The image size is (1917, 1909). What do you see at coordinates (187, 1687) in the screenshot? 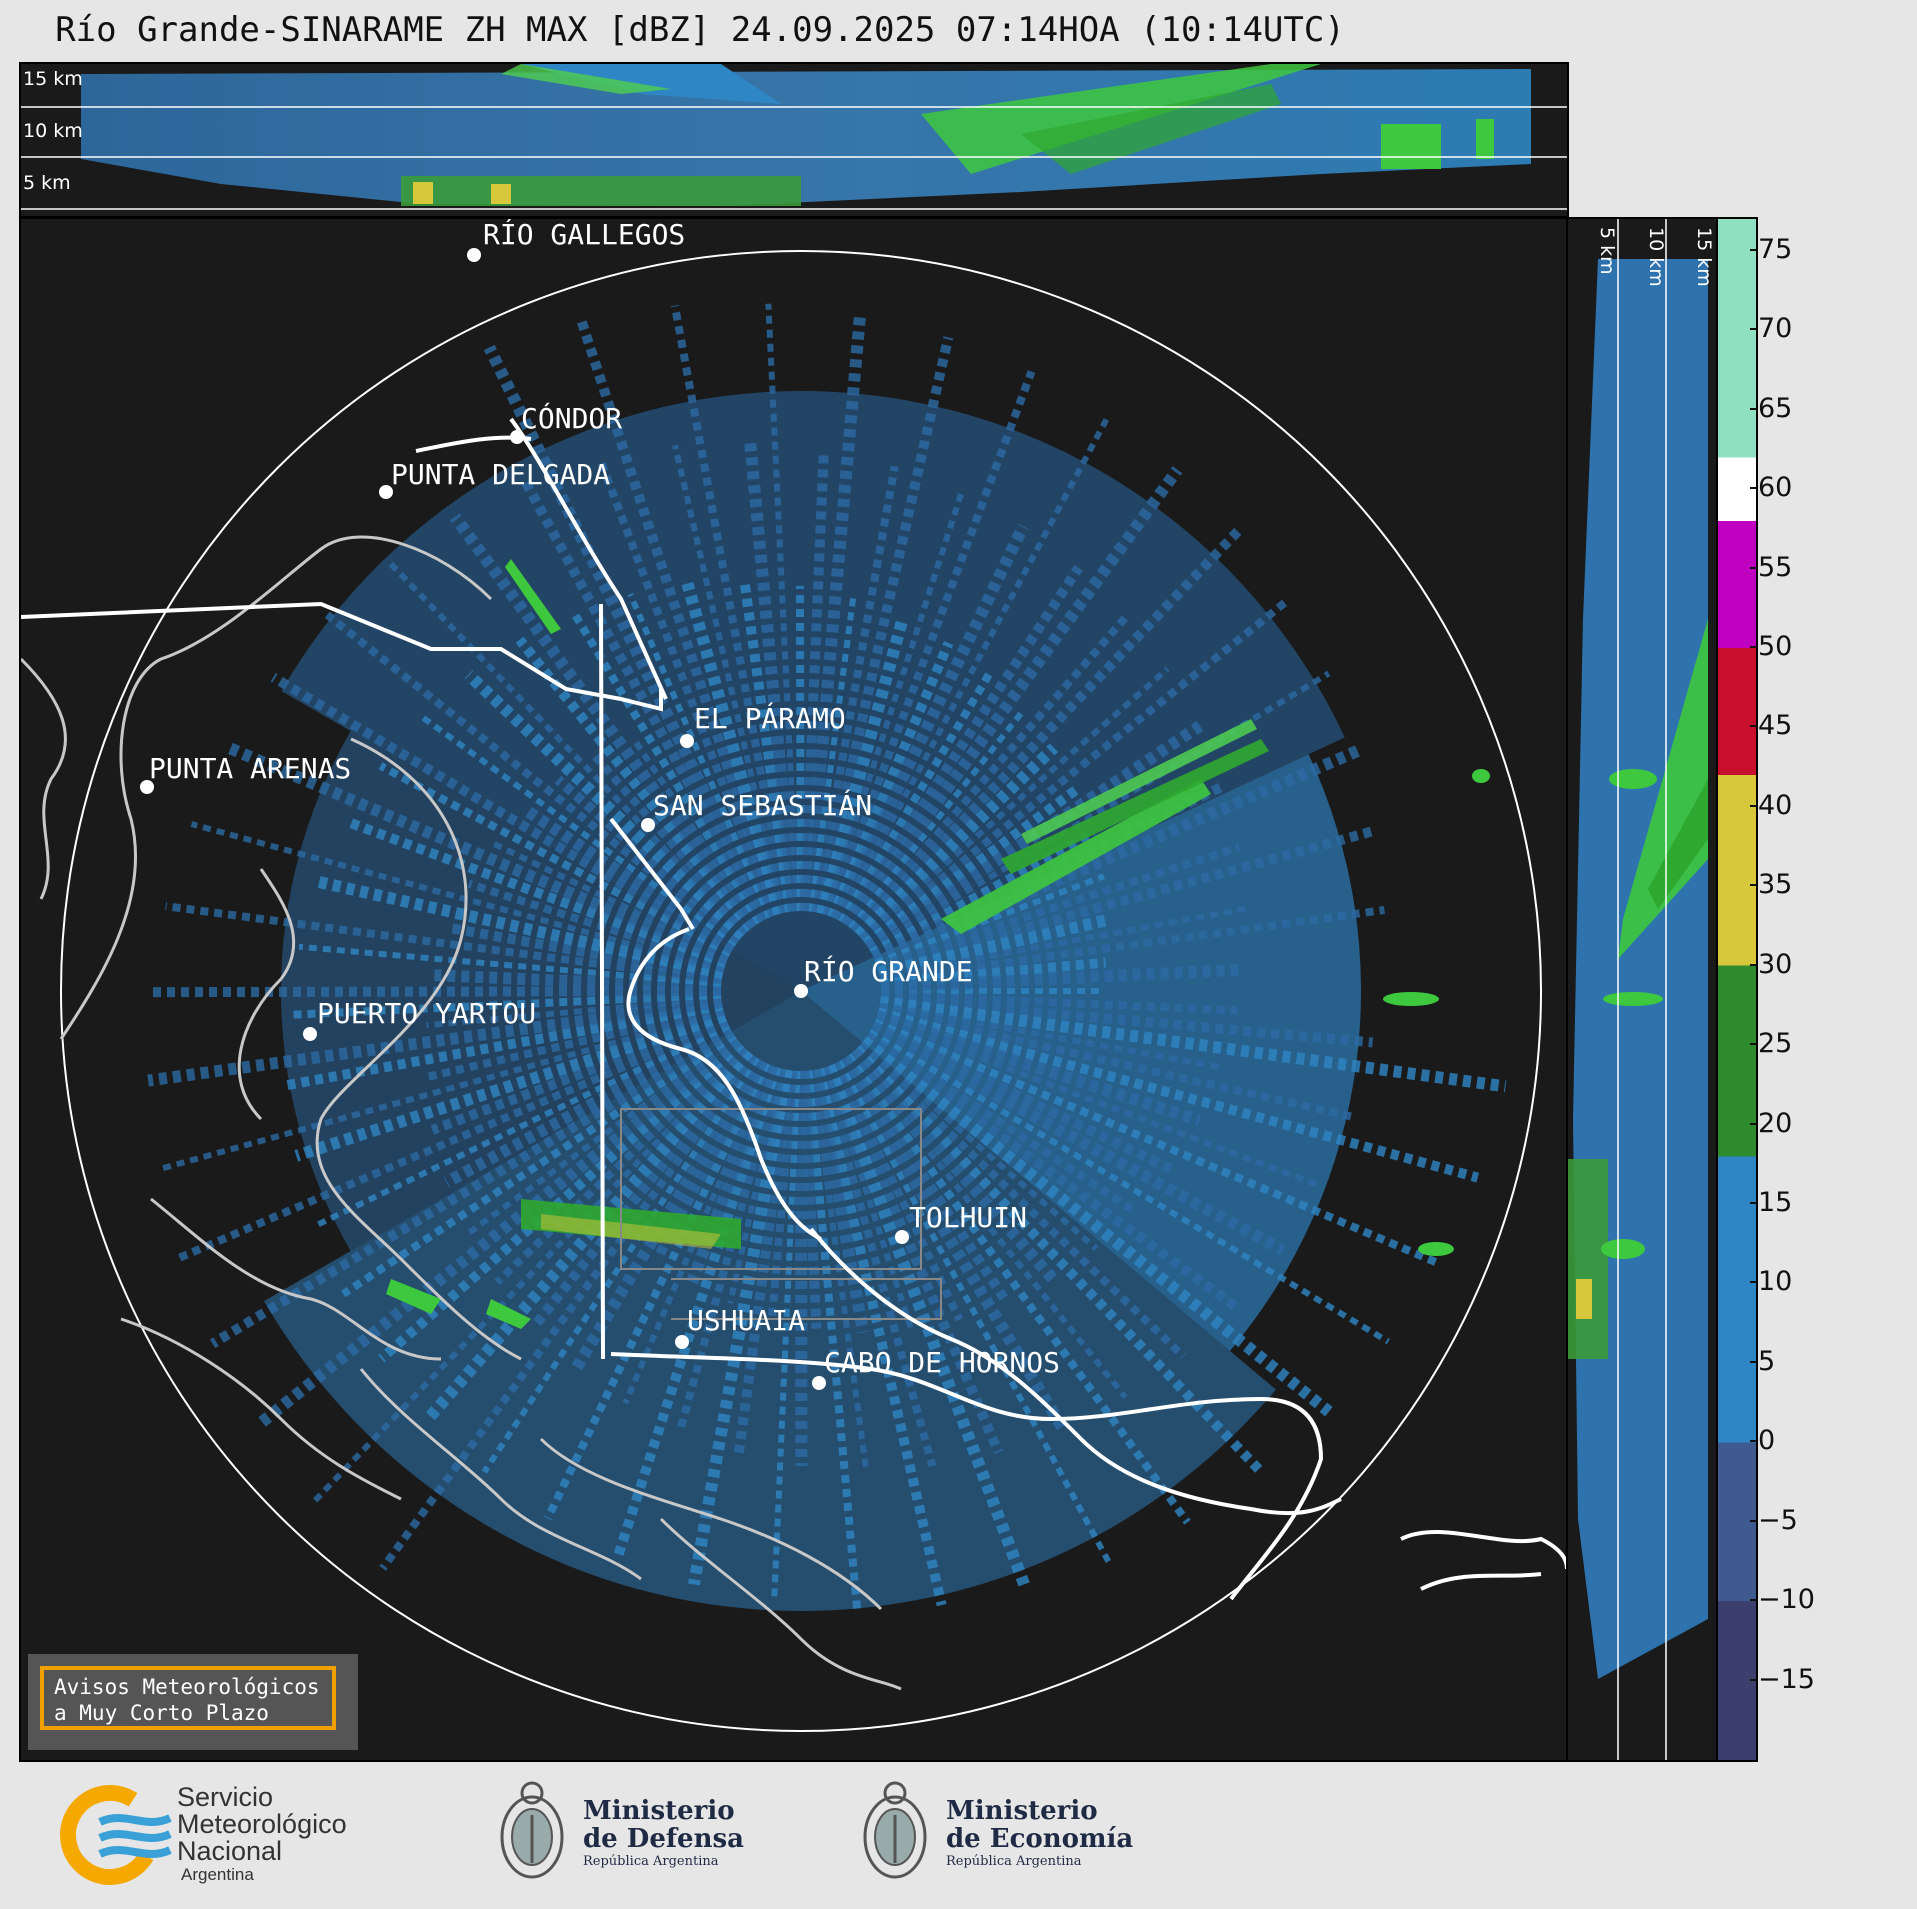
I see `notice-line-1: Avisos Meteorológicos` at bounding box center [187, 1687].